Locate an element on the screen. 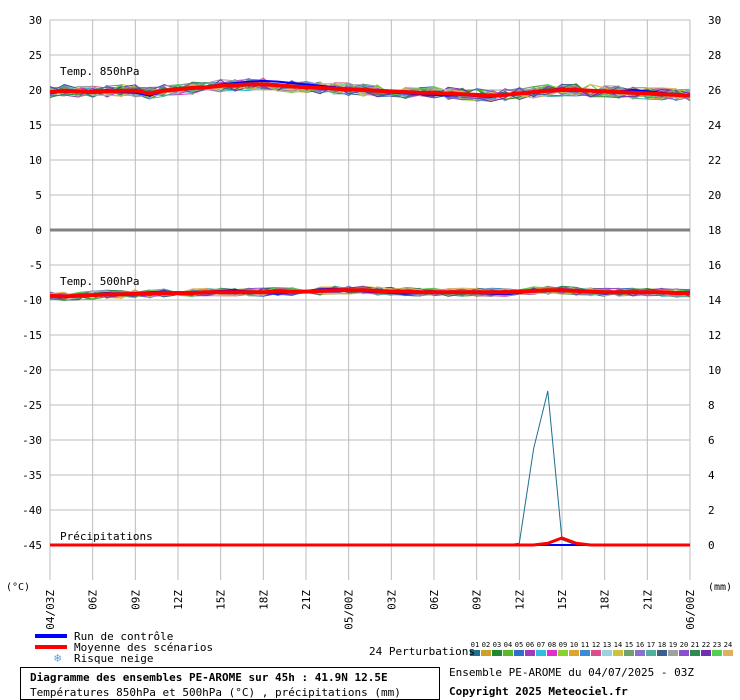 Image resolution: width=740 pixels, height=700 pixels. perturbation-legend-number: 07 is located at coordinates (541, 645).